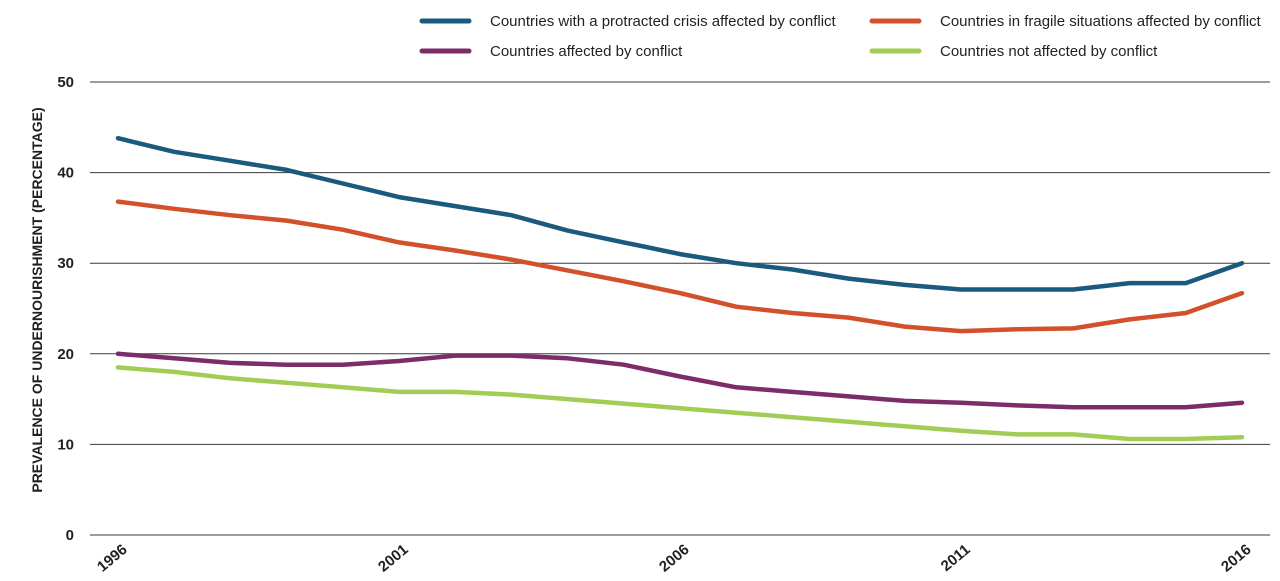 The width and height of the screenshot is (1280, 581). I want to click on x-tick-label: 1996, so click(112, 558).